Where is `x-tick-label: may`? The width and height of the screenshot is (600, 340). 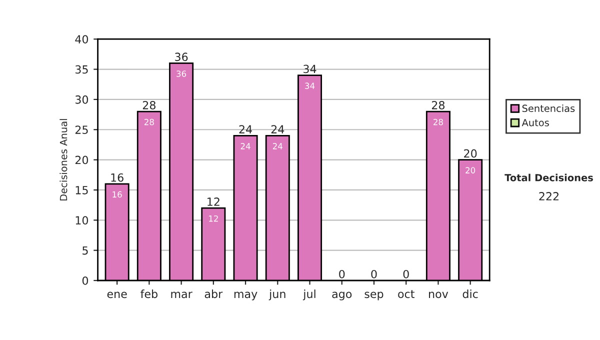
x-tick-label: may is located at coordinates (246, 296).